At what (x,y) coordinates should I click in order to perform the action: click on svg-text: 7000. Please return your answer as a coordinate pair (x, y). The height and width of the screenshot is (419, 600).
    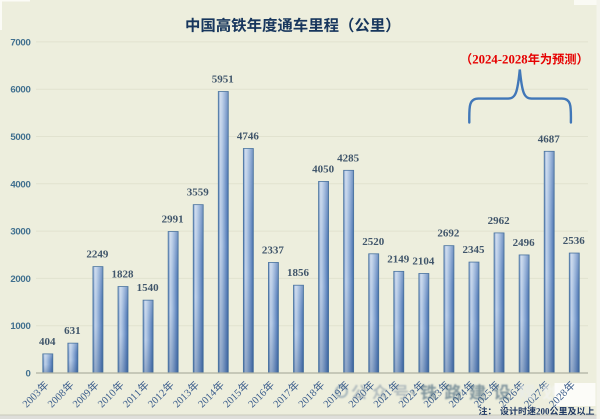
    Looking at the image, I should click on (20, 42).